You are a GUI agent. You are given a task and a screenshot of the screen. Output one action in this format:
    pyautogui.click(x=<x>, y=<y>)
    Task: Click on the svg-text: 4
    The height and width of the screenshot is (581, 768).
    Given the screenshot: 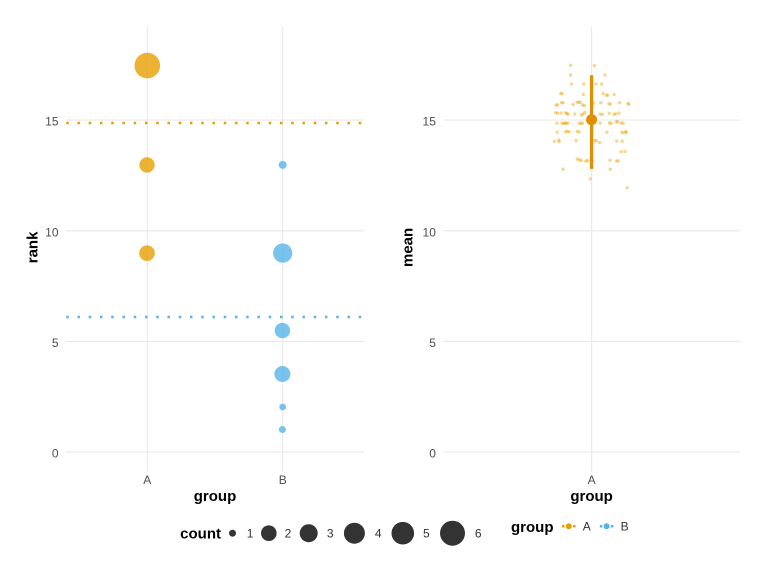 What is the action you would take?
    pyautogui.click(x=378, y=533)
    